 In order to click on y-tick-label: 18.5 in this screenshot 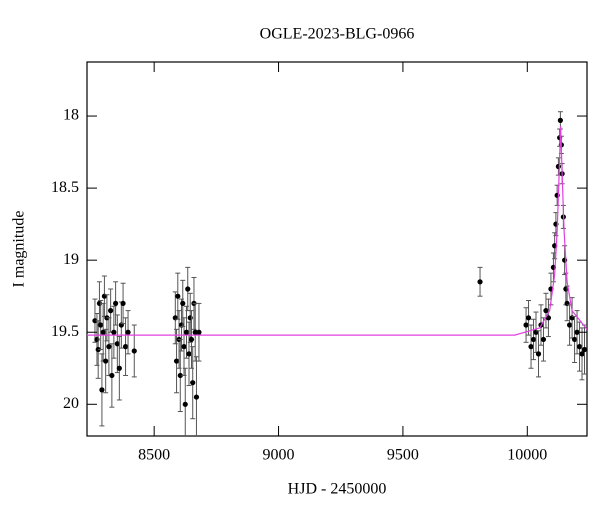, I will do `click(65, 187)`.